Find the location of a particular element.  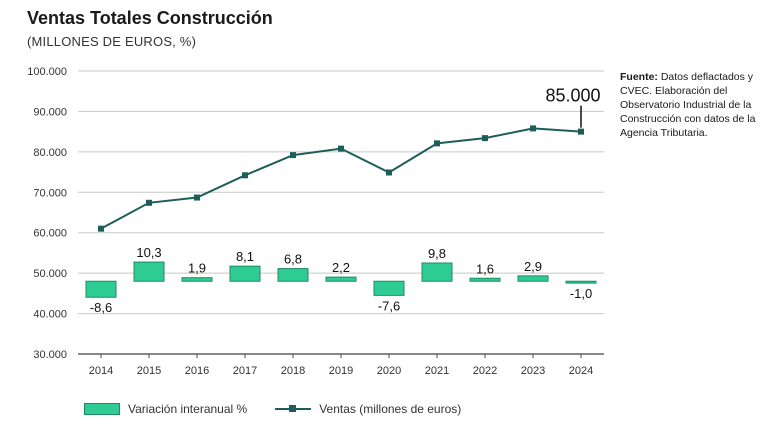

x-tick-label: 2018 is located at coordinates (293, 371).